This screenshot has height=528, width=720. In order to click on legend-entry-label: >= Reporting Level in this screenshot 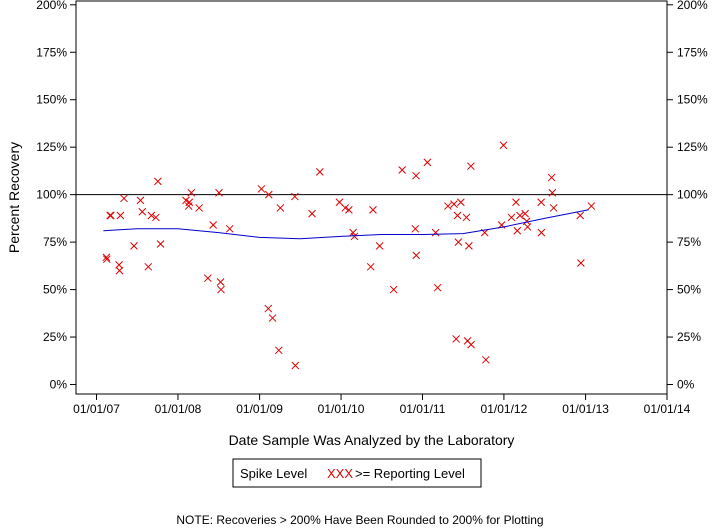, I will do `click(410, 473)`.